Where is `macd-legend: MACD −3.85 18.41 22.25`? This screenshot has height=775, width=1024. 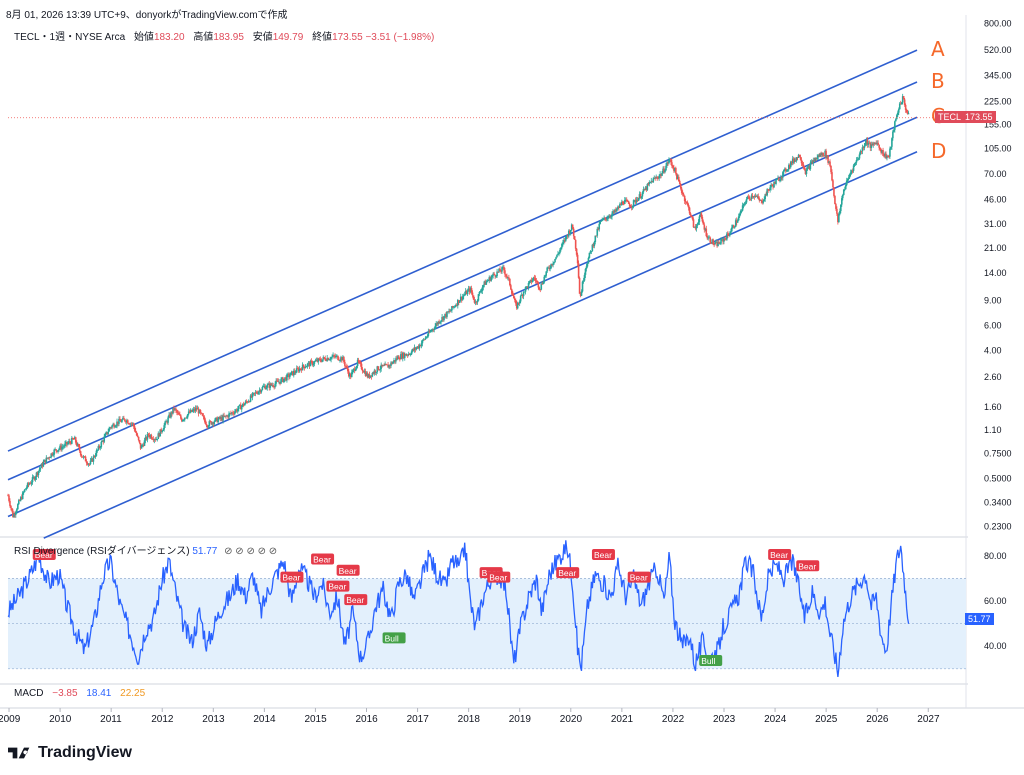
macd-legend: MACD −3.85 18.41 22.25 is located at coordinates (79, 693).